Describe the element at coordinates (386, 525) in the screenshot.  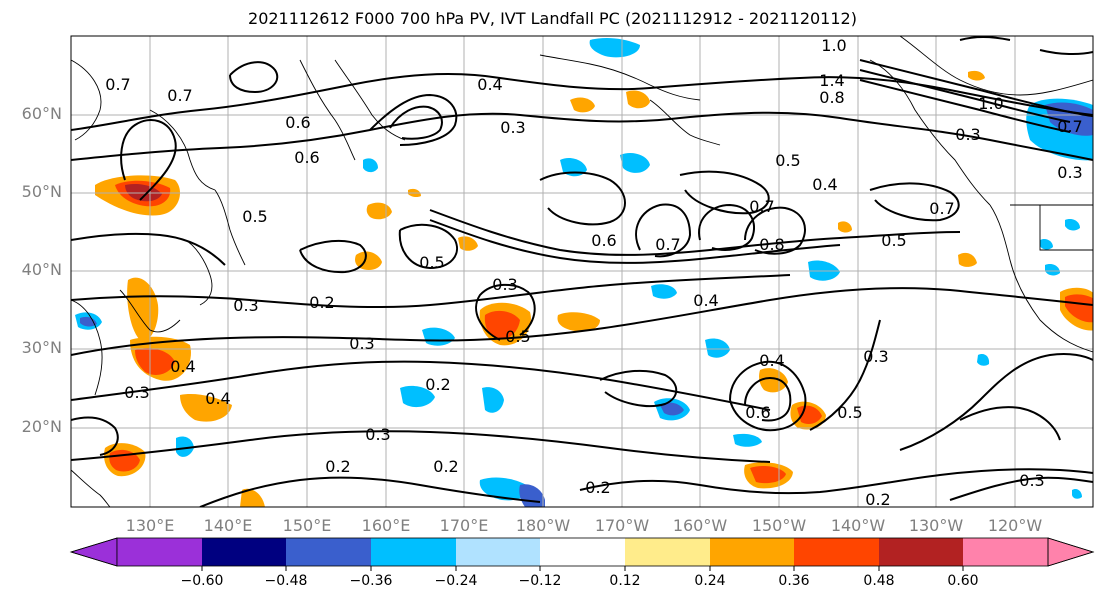
I see `longitude-label: 160°E` at that location.